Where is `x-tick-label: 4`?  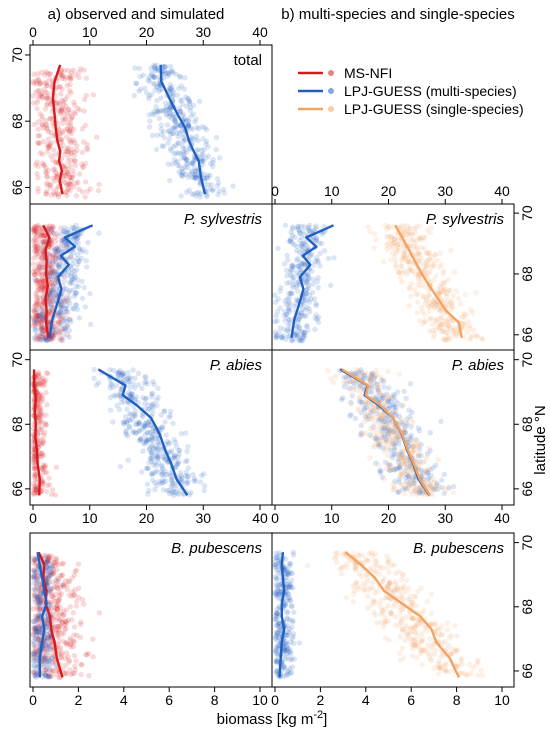
x-tick-label: 4 is located at coordinates (366, 700).